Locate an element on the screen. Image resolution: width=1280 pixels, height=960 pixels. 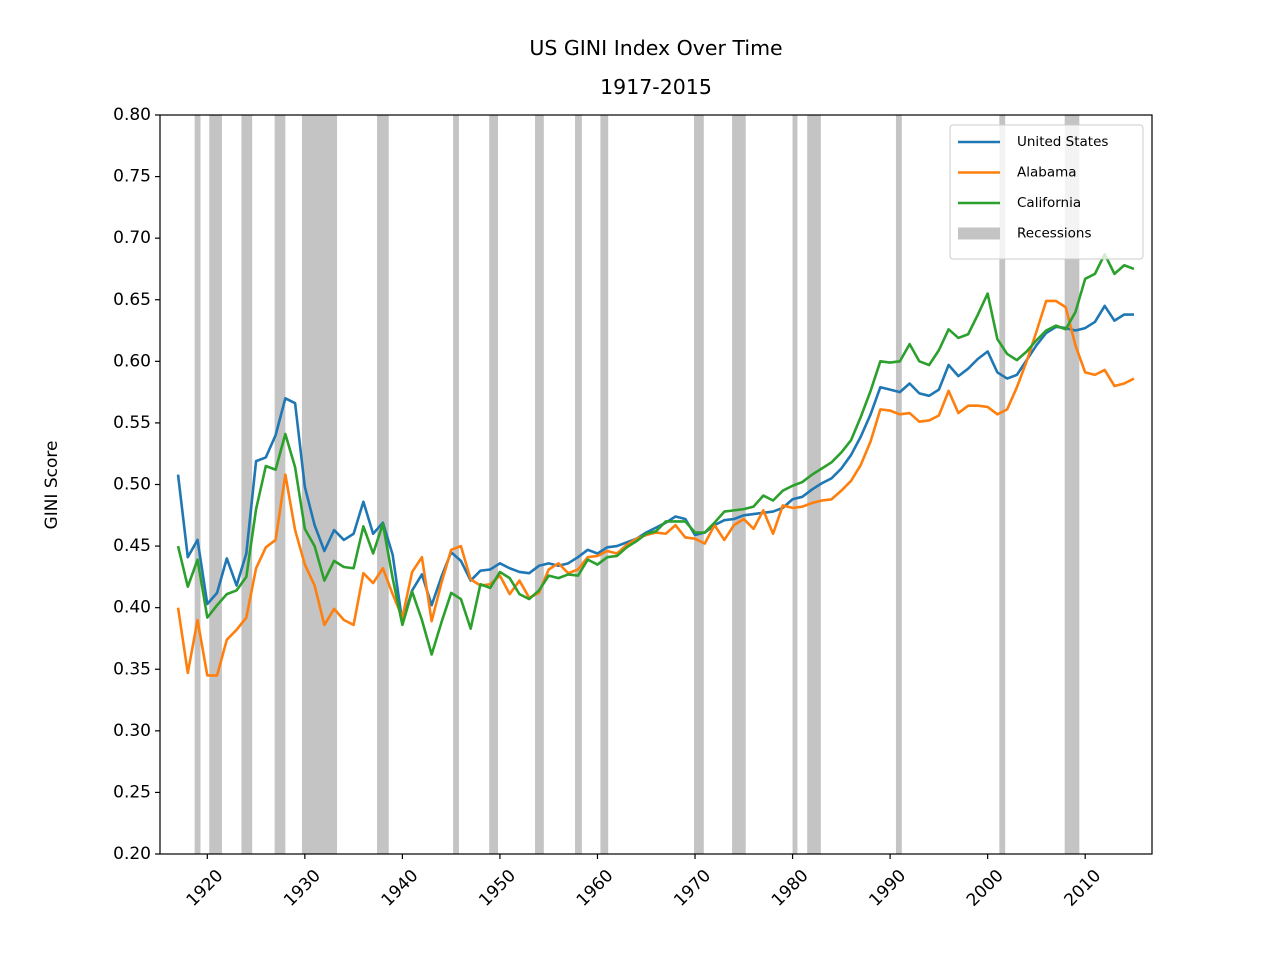
y-axis-label: GINI Score is located at coordinates (52, 485).